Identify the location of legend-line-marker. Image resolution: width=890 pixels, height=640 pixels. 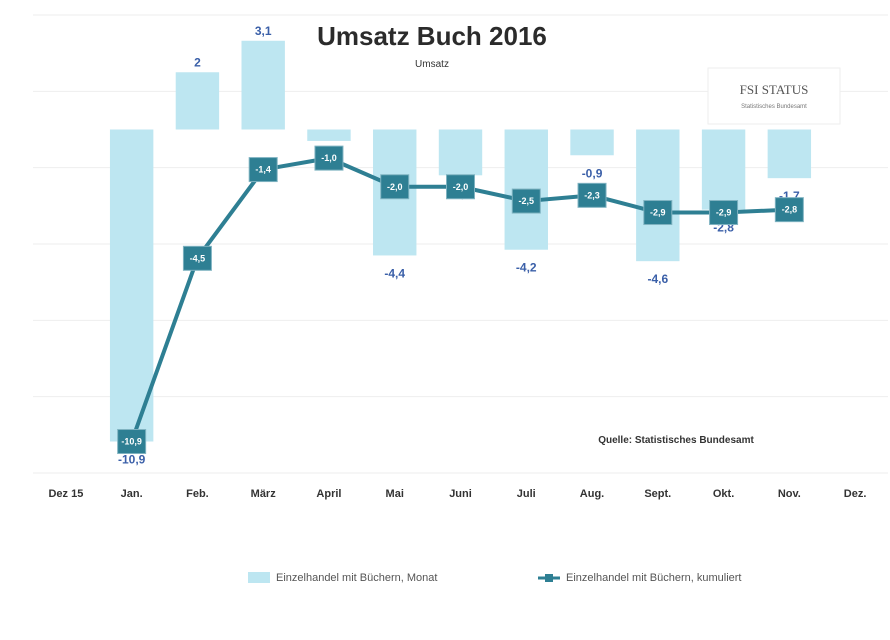
(549, 578).